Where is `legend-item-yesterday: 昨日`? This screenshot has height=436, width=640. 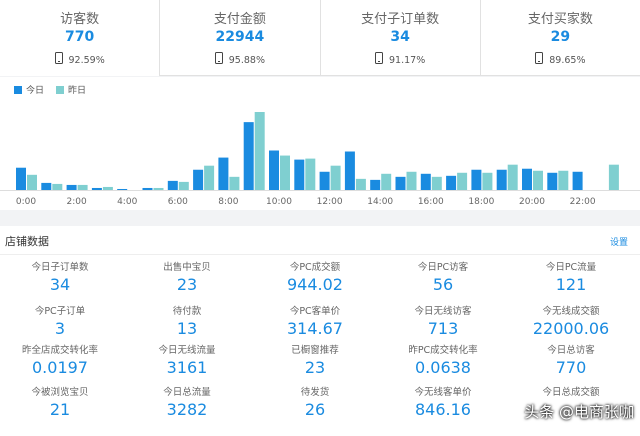 legend-item-yesterday: 昨日 is located at coordinates (71, 89).